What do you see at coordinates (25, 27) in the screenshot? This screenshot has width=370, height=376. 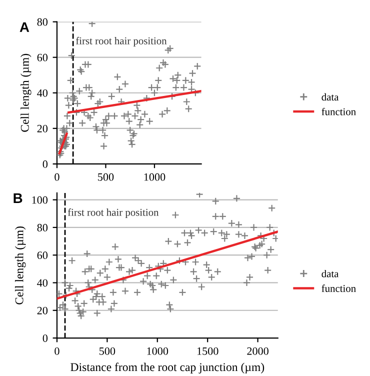 I see `text: A` at bounding box center [25, 27].